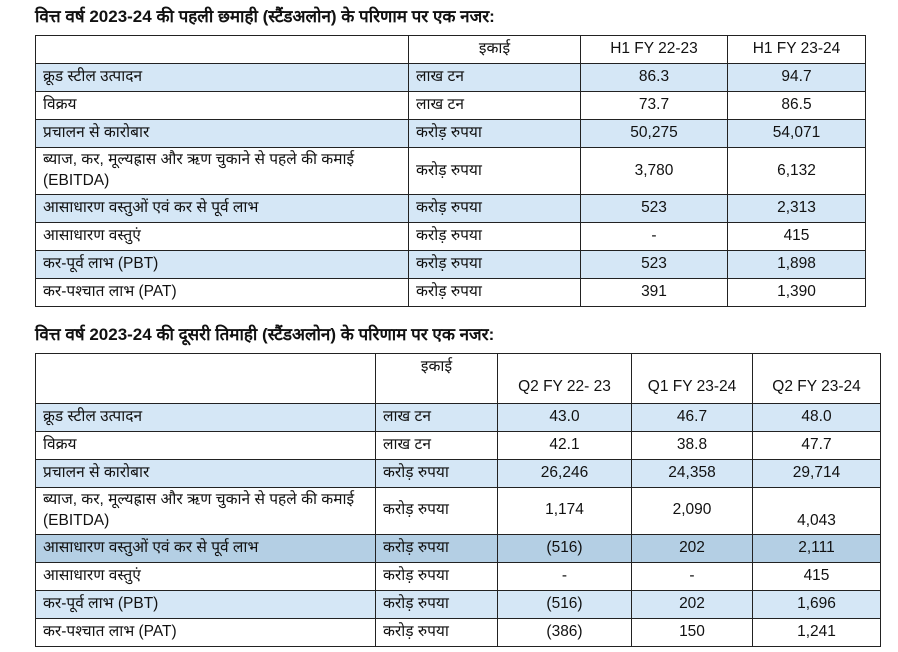  I want to click on row-value: 1,898, so click(796, 264).